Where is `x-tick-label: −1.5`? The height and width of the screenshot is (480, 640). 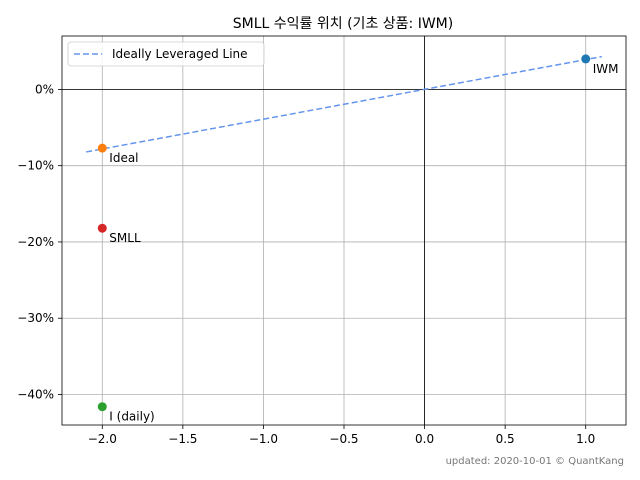 x-tick-label: −1.5 is located at coordinates (182, 439).